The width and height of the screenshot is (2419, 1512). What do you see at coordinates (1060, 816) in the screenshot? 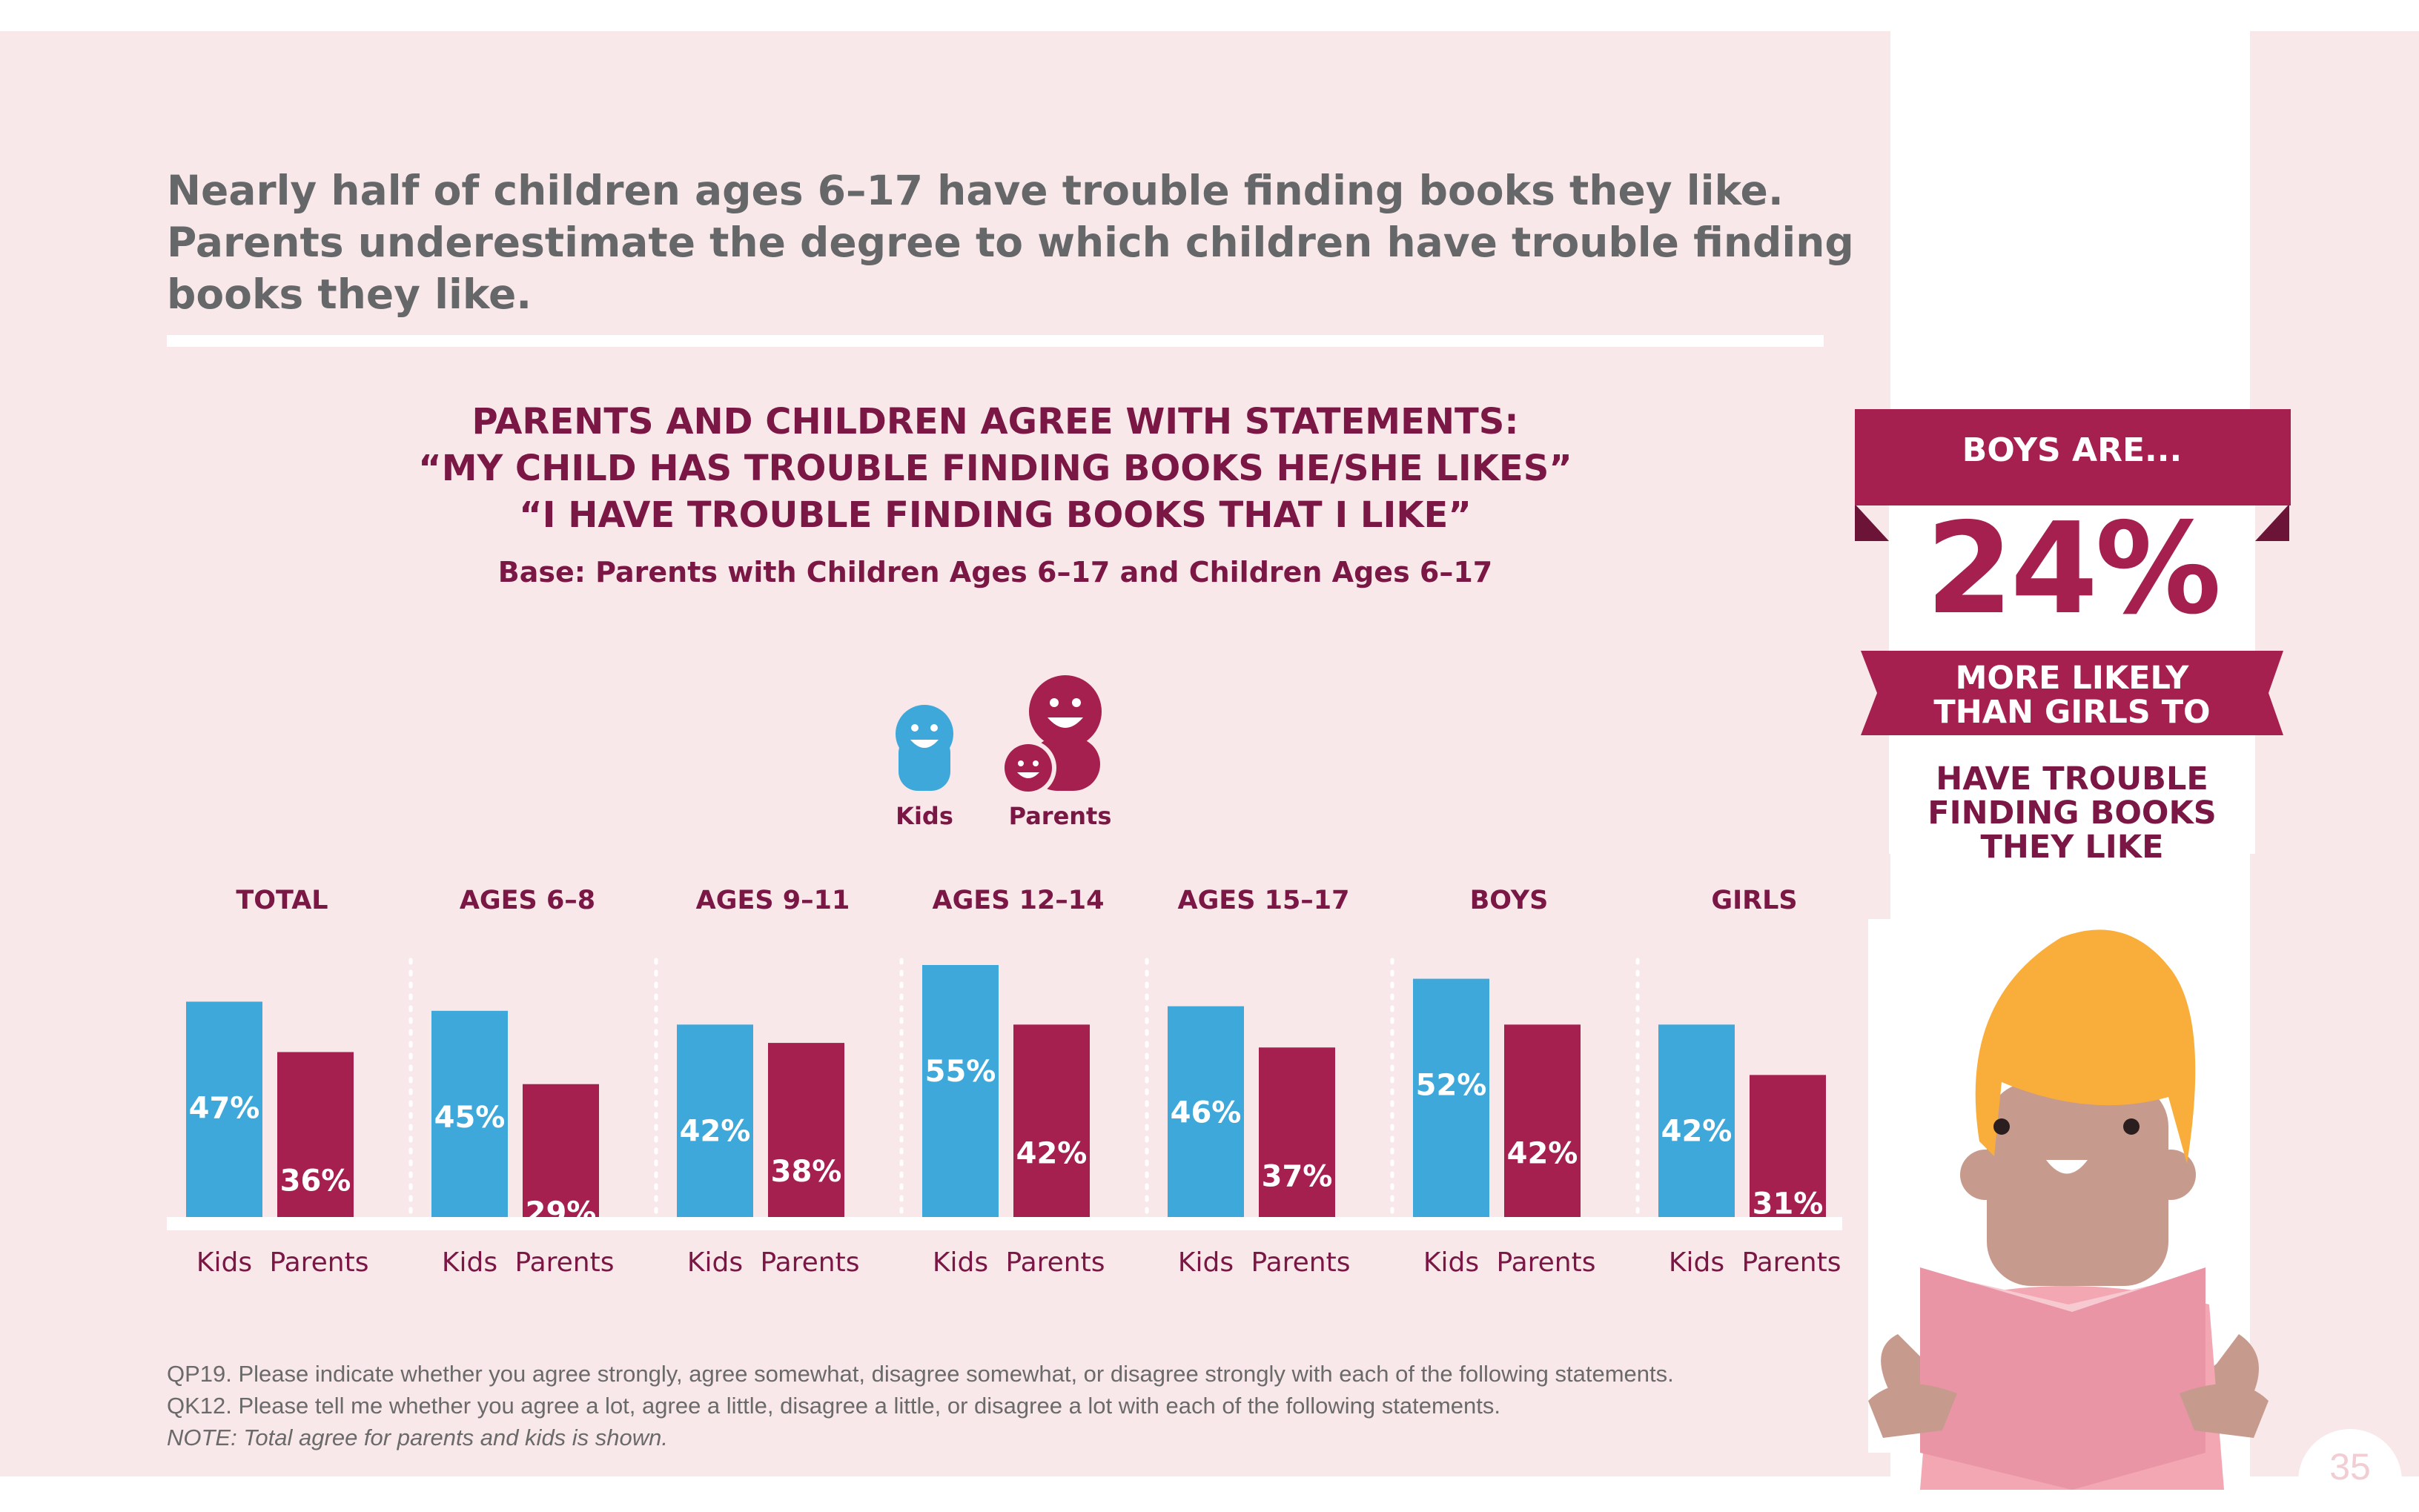
I see `legend-label-parents: Parents` at bounding box center [1060, 816].